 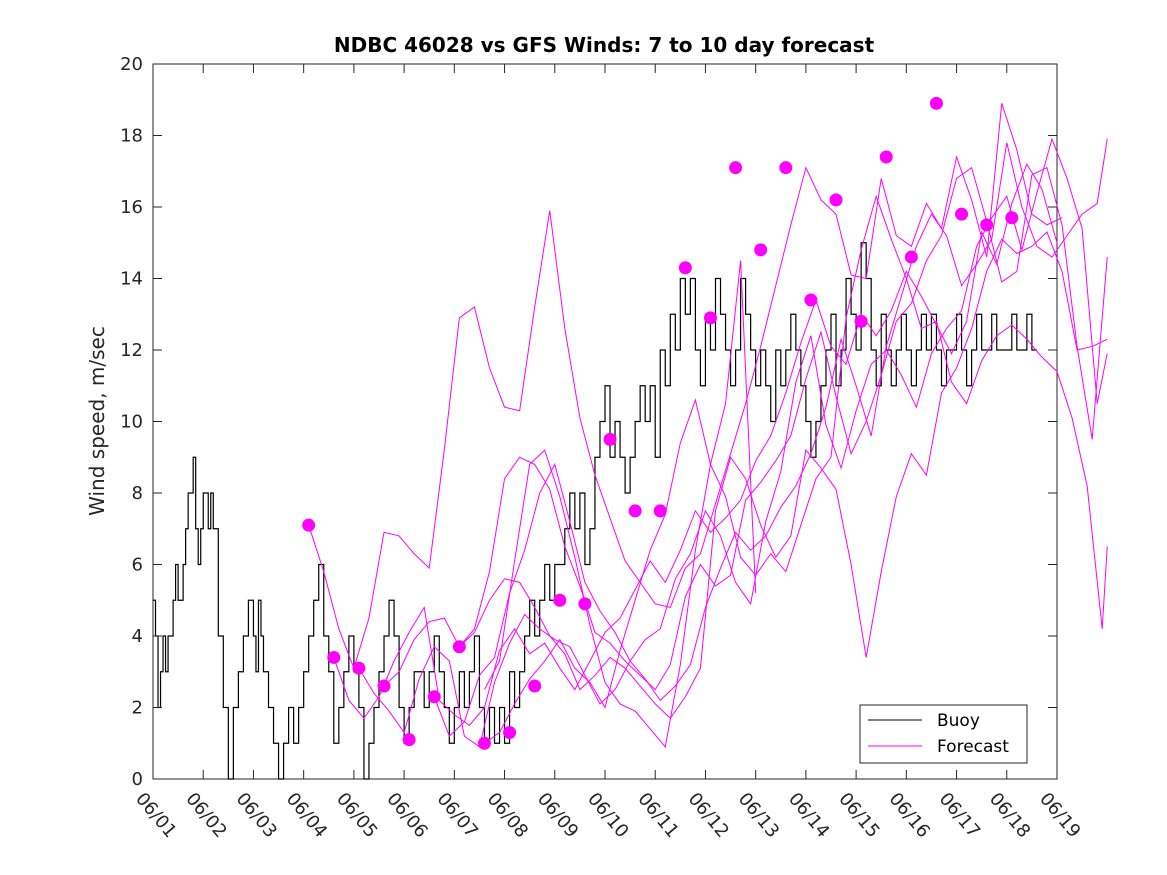 I want to click on y-tick-label: 8, so click(x=137, y=493).